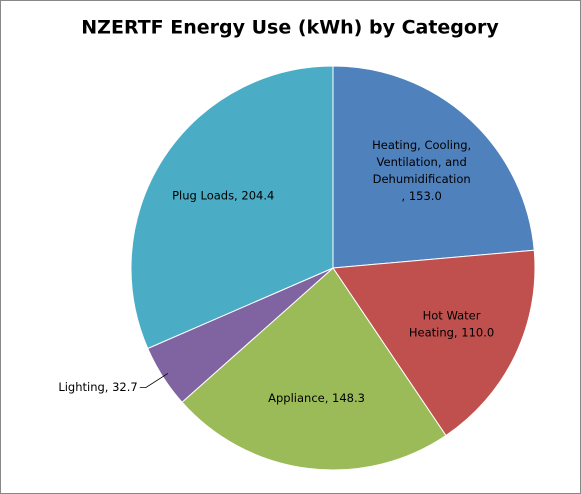 The image size is (581, 494). I want to click on data-label: Heating, Cooling,, so click(421, 145).